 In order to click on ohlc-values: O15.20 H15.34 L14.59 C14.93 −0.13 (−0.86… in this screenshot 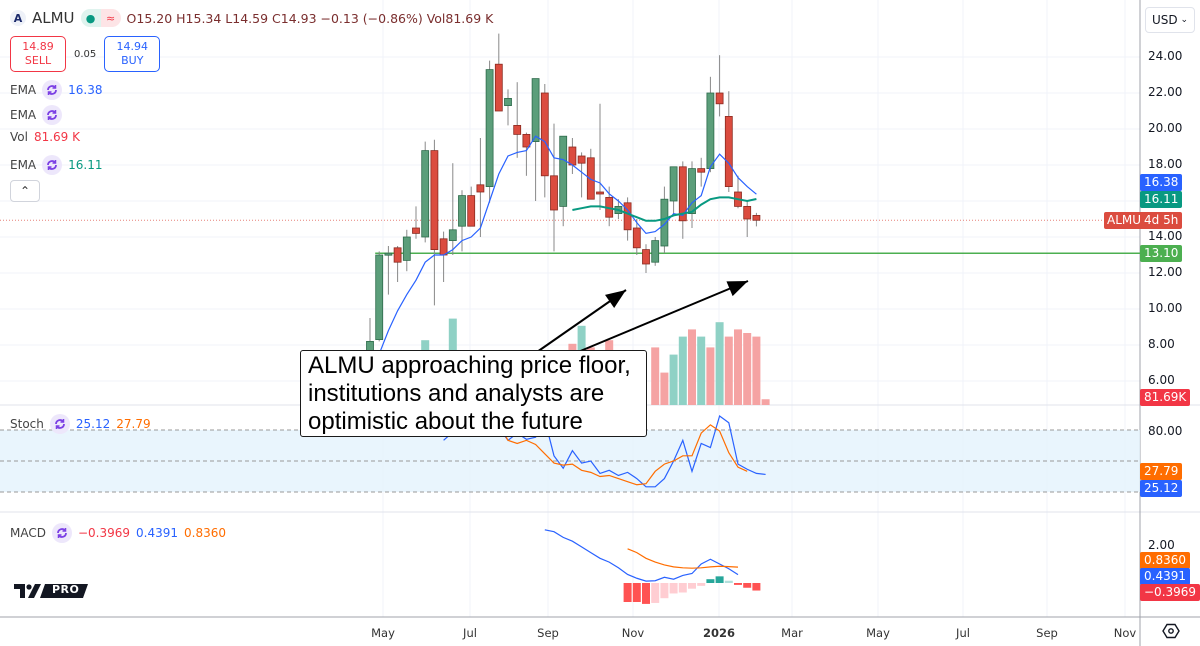, I will do `click(310, 18)`.